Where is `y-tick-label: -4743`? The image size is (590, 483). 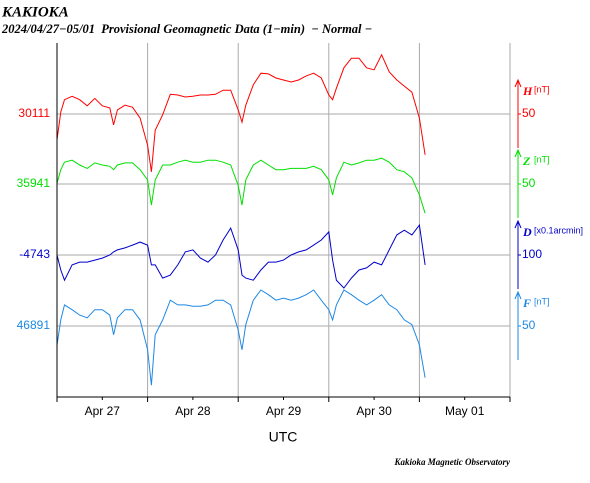 y-tick-label: -4743 is located at coordinates (34, 254).